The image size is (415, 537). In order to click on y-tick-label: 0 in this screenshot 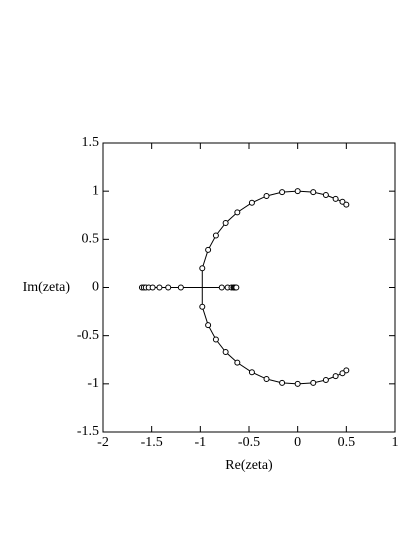, I will do `click(95, 287)`.